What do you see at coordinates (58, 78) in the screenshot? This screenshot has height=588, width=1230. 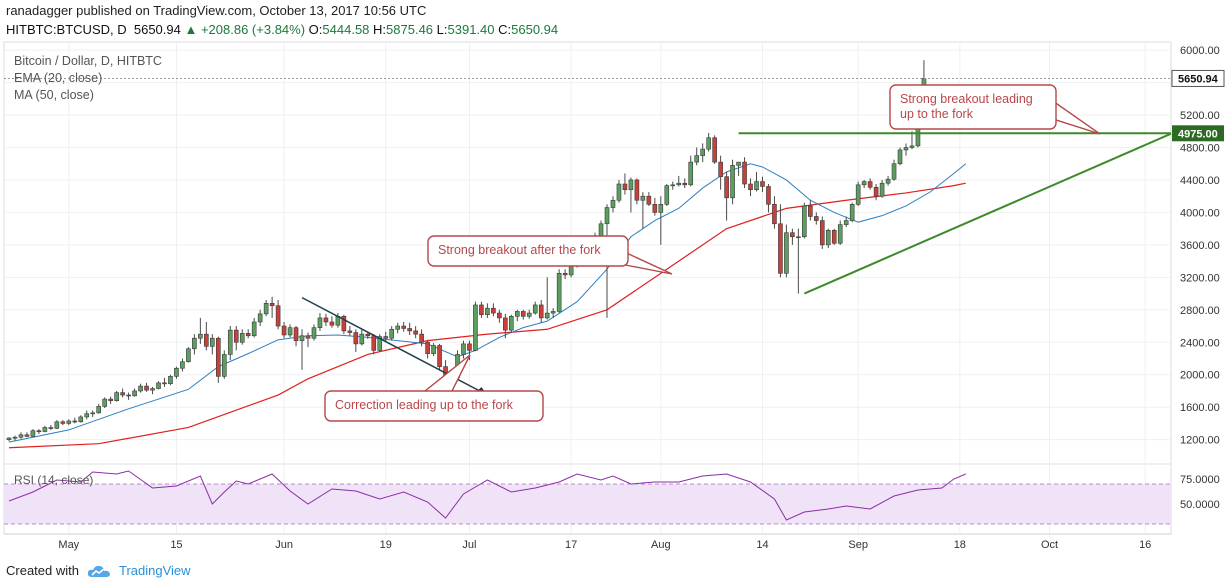 I see `legend-ema: EMA (20, close)` at bounding box center [58, 78].